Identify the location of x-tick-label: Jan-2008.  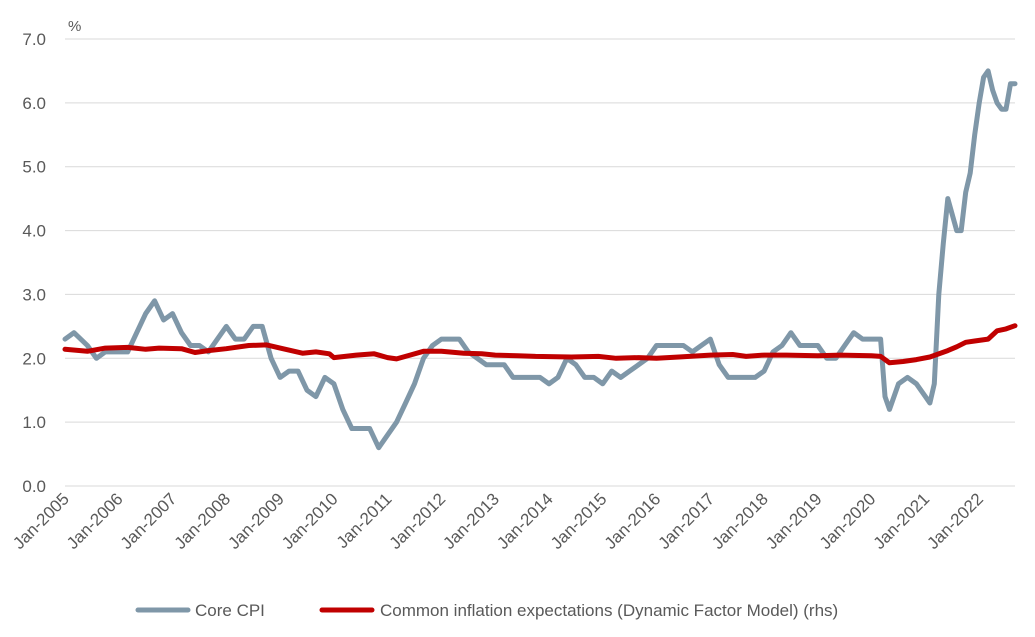
(203, 521).